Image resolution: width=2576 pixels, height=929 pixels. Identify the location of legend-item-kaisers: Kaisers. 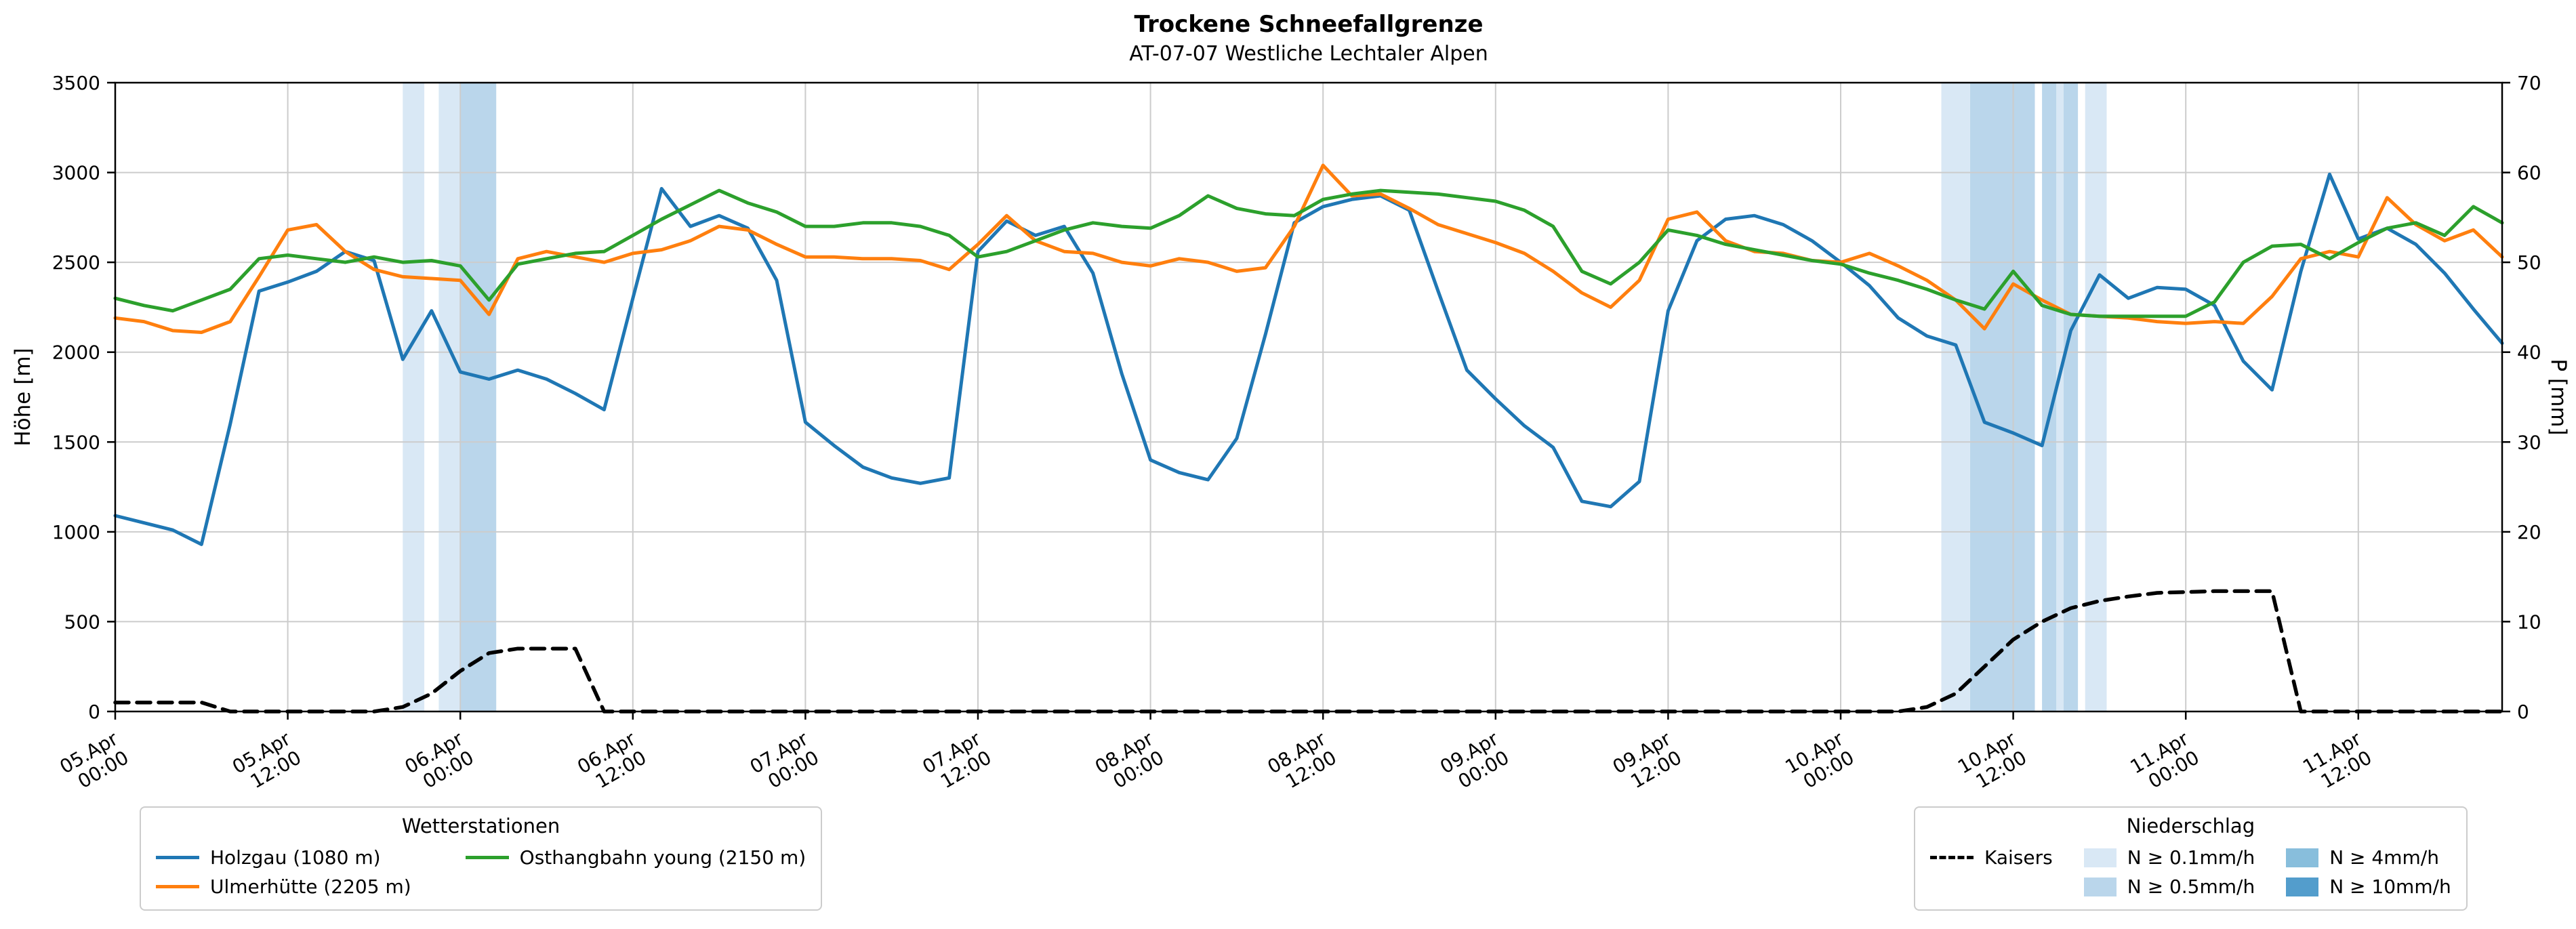
(1992, 858).